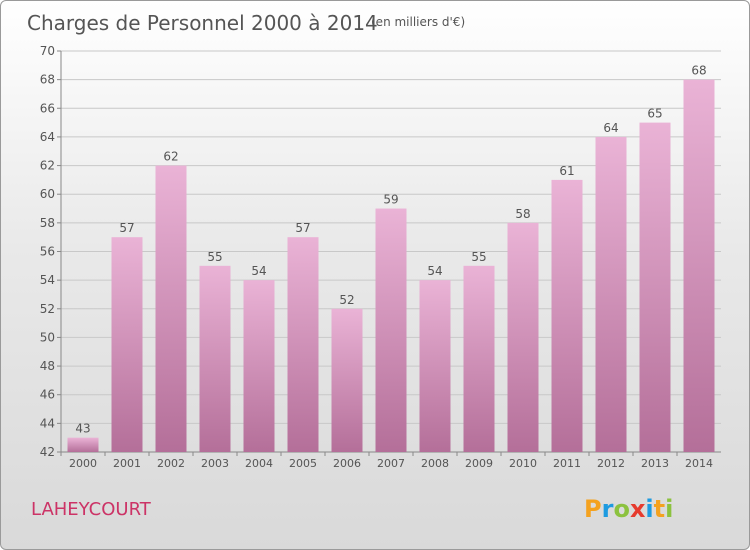  What do you see at coordinates (567, 315) in the screenshot?
I see `bar-2011` at bounding box center [567, 315].